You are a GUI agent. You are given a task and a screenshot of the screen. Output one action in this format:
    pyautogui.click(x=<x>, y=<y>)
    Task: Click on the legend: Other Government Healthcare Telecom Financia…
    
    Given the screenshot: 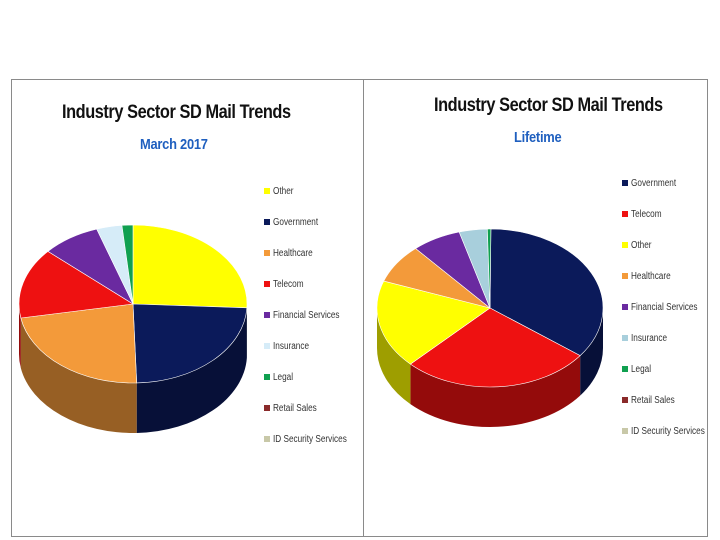 What is the action you would take?
    pyautogui.click(x=313, y=325)
    